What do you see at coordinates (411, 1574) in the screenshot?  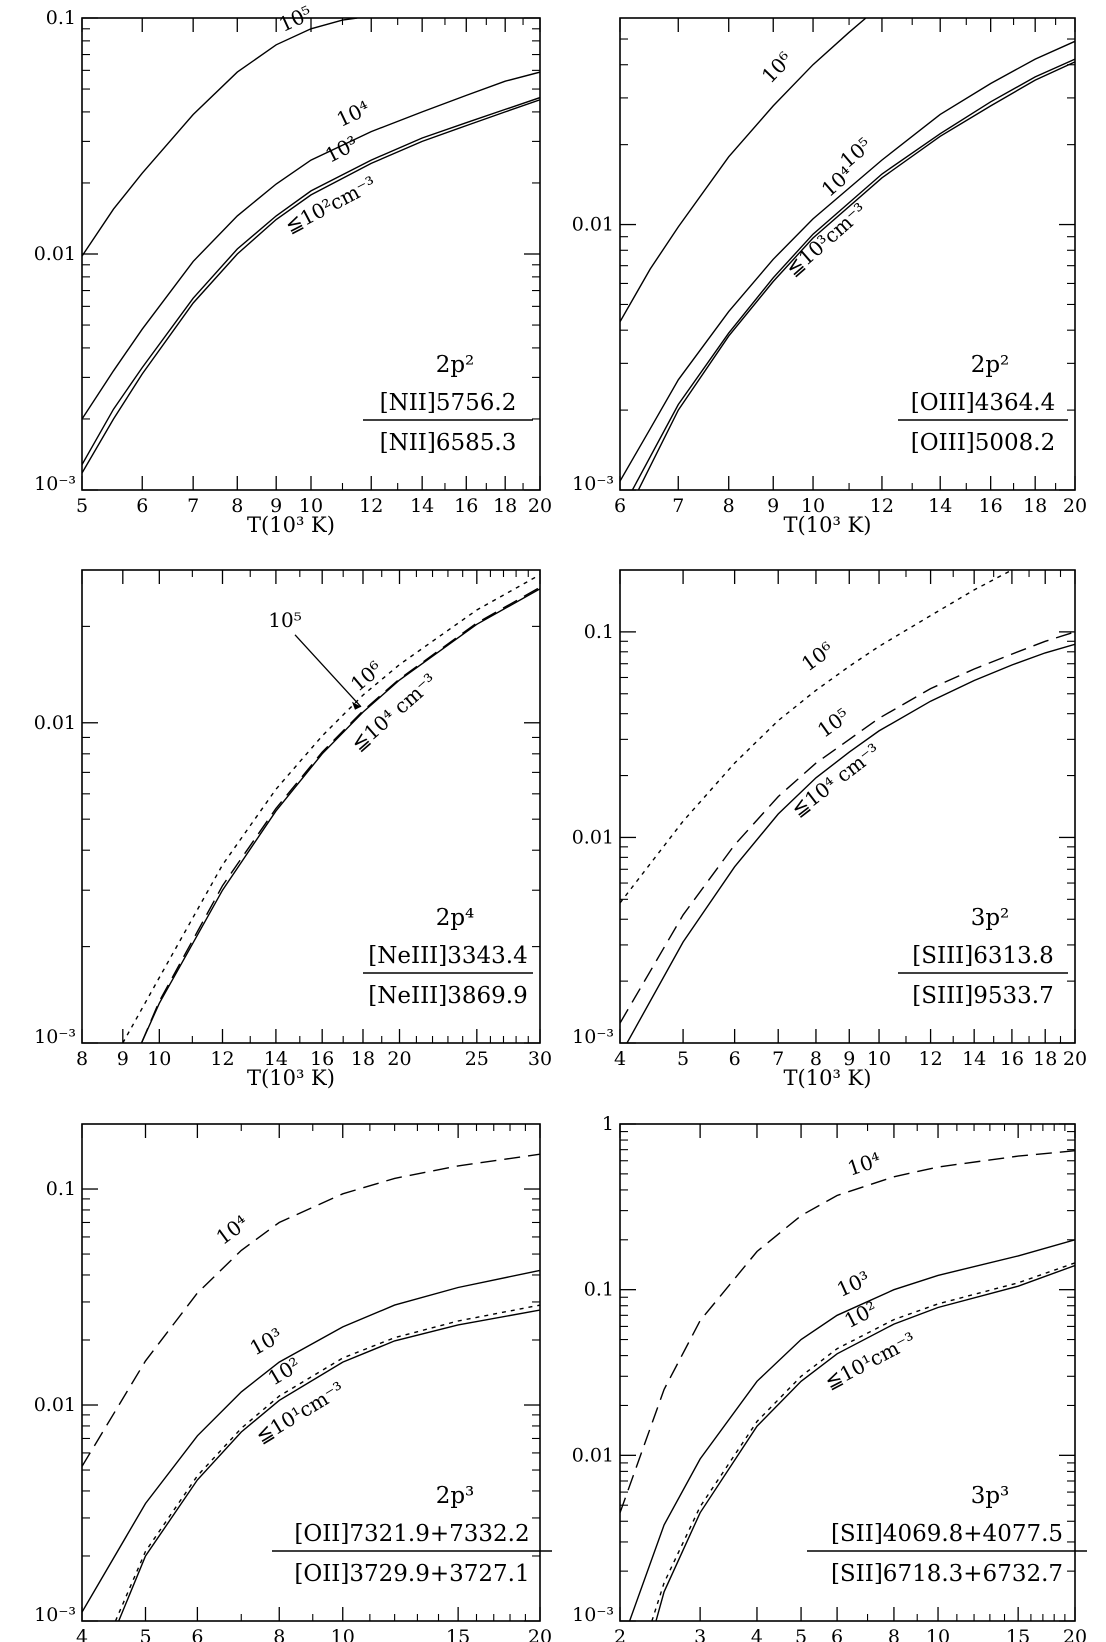 I see `ratio-denominator: [OII]3729.9+3727.1` at bounding box center [411, 1574].